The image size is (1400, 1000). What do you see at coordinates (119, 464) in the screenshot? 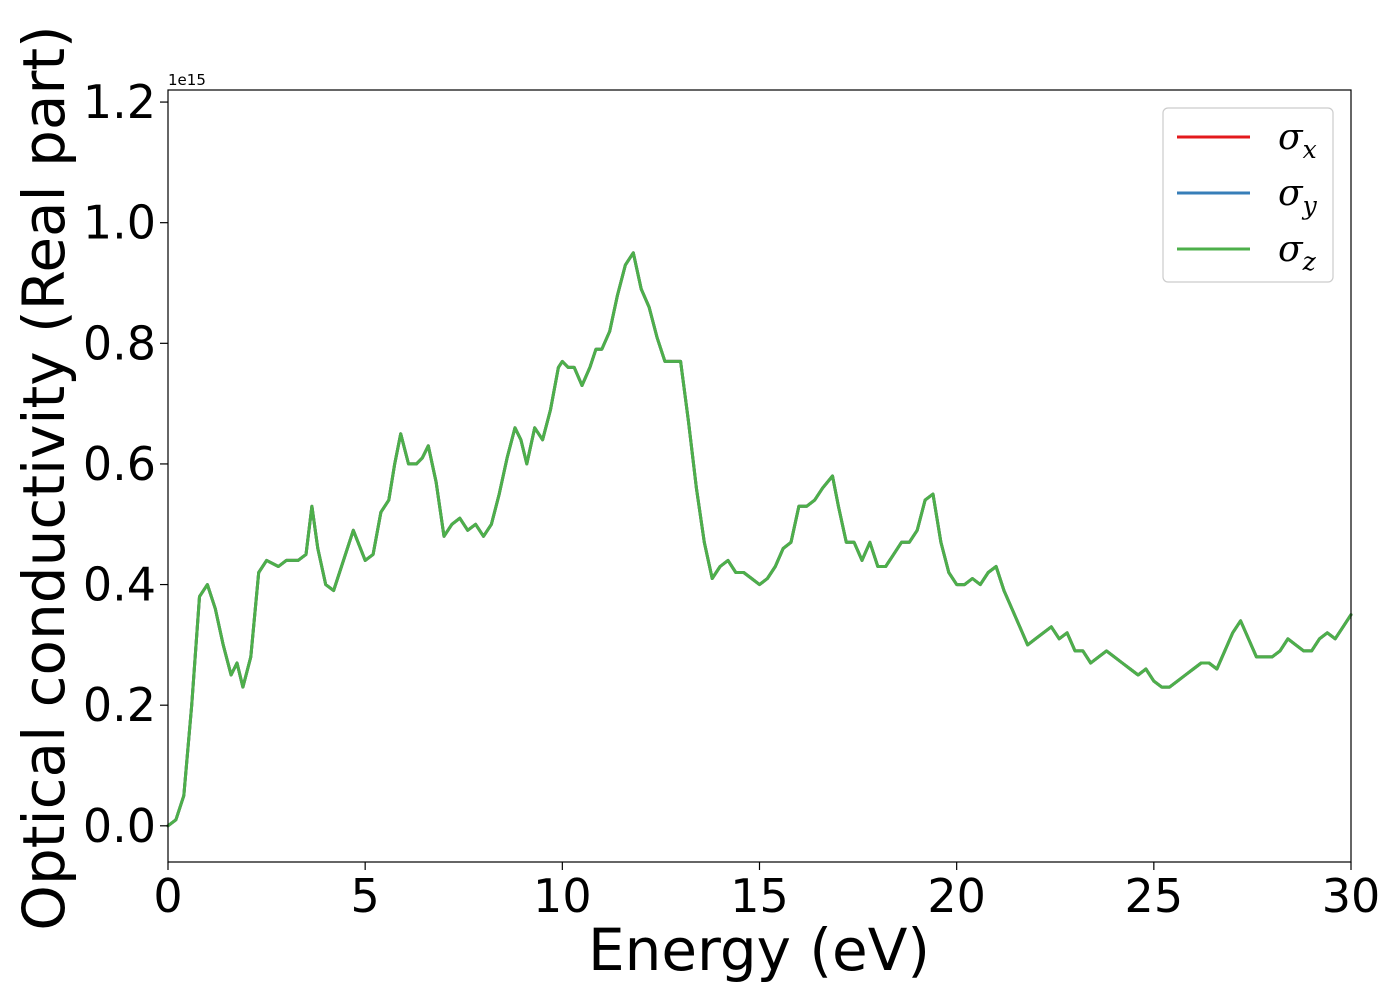
I see `y-tick-label: 0.6` at bounding box center [119, 464].